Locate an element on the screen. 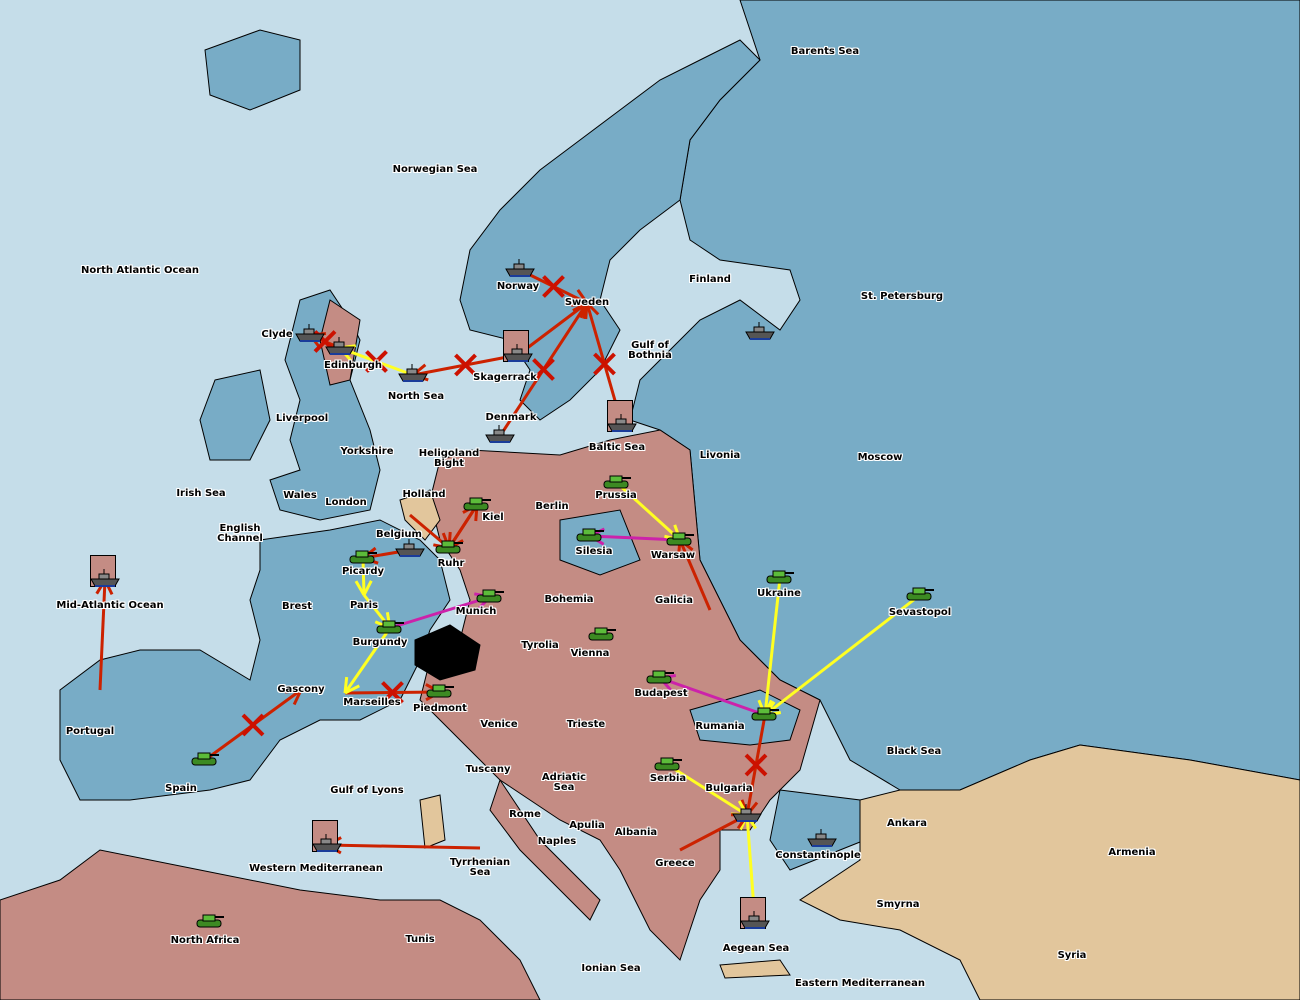 The width and height of the screenshot is (1300, 1000). region-label: Trieste is located at coordinates (586, 724).